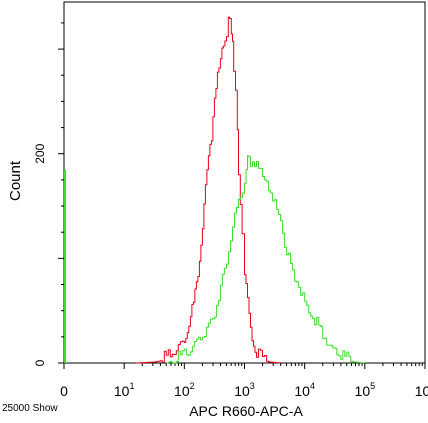 Image resolution: width=428 pixels, height=423 pixels. I want to click on x-axis-label-group: 0 10¹ 10² 10³ 10⁴ 10⁵ 106, so click(244, 381).